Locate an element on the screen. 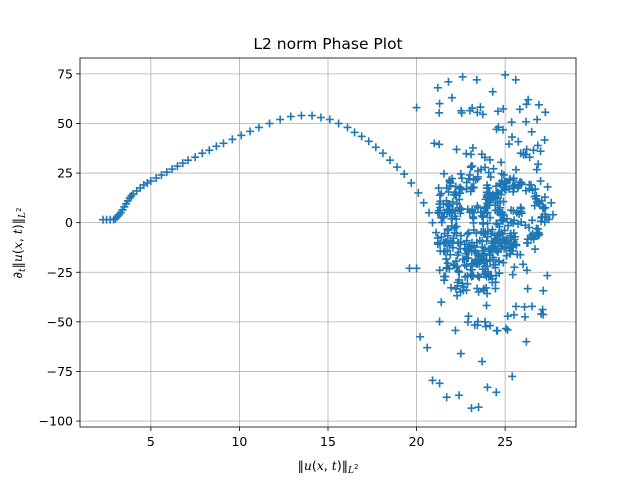  y-tick-label: −50 is located at coordinates (60, 321).